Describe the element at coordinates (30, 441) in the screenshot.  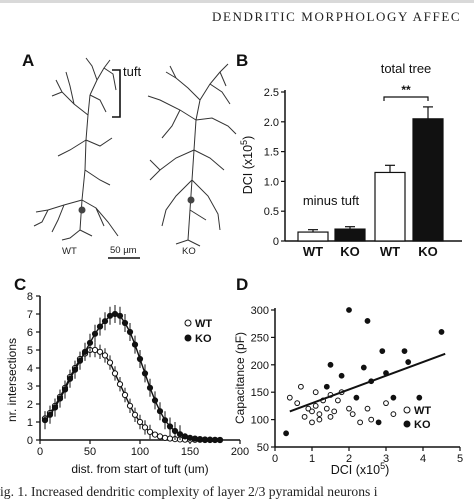
I see `panel-c-y-tick-label: 0` at that location.